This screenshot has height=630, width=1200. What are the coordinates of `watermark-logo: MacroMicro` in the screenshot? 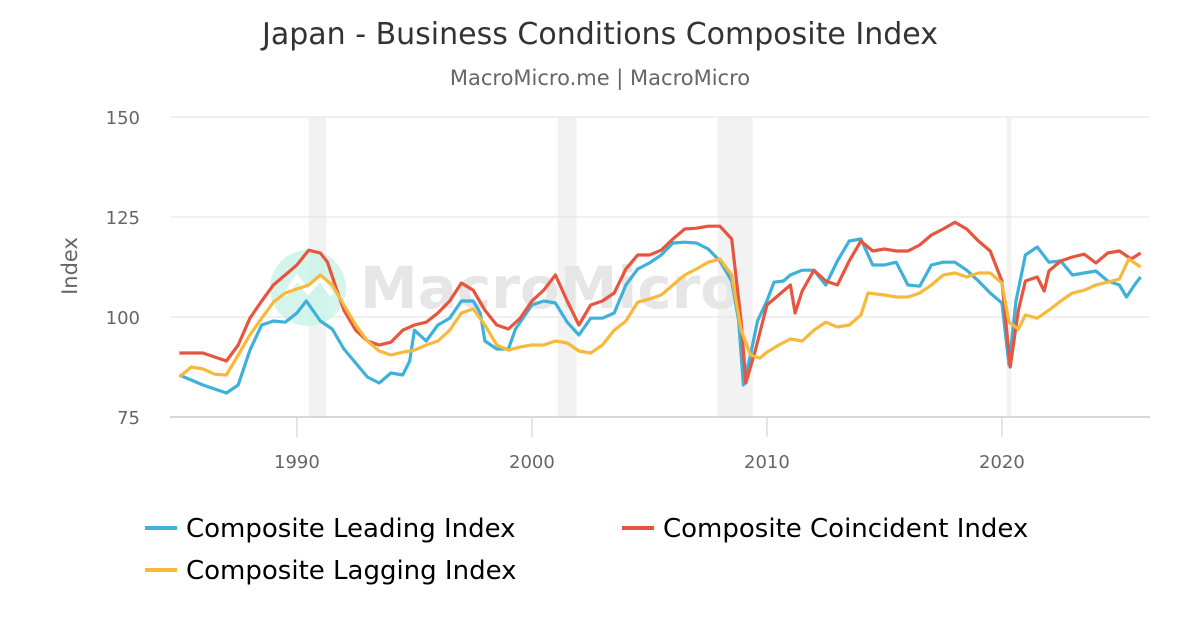 It's located at (505, 288).